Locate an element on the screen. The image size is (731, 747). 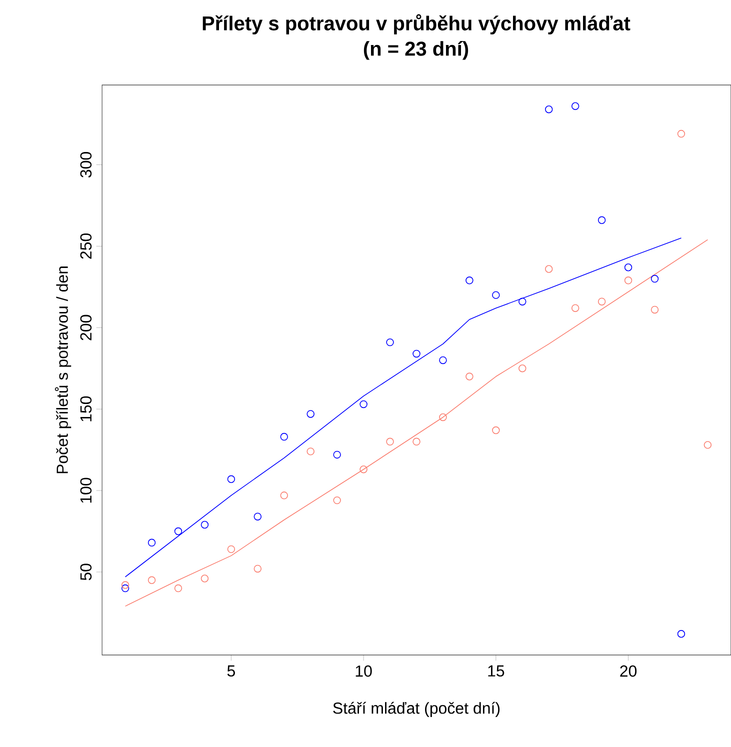
y-tick-label: 250 is located at coordinates (86, 246).